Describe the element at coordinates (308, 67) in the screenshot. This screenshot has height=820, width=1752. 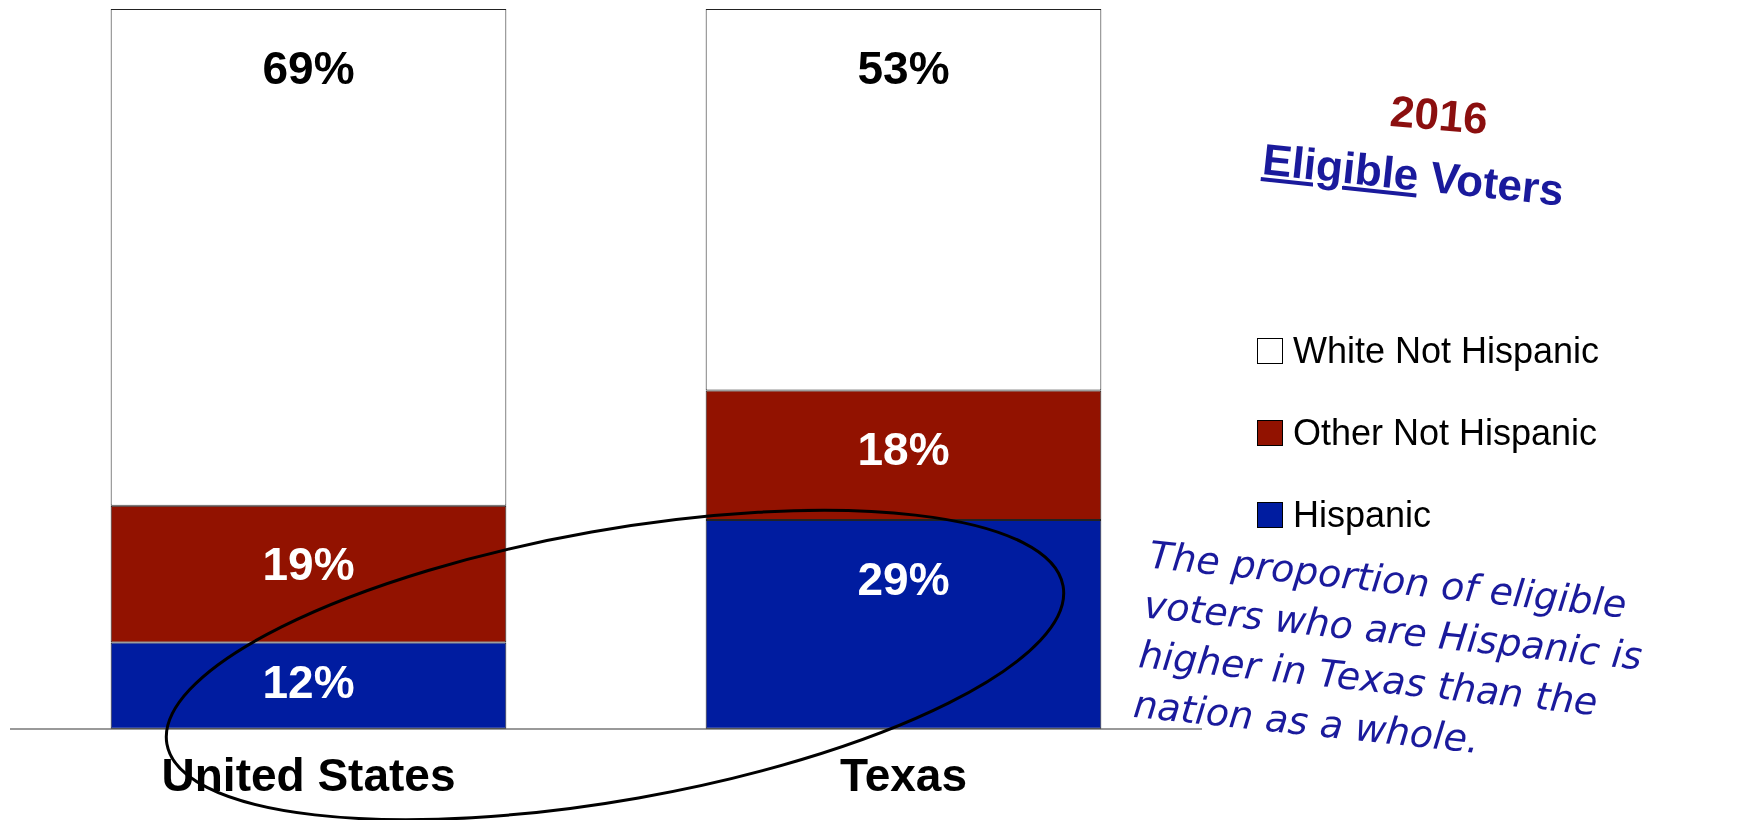
I see `data-label: 69%` at that location.